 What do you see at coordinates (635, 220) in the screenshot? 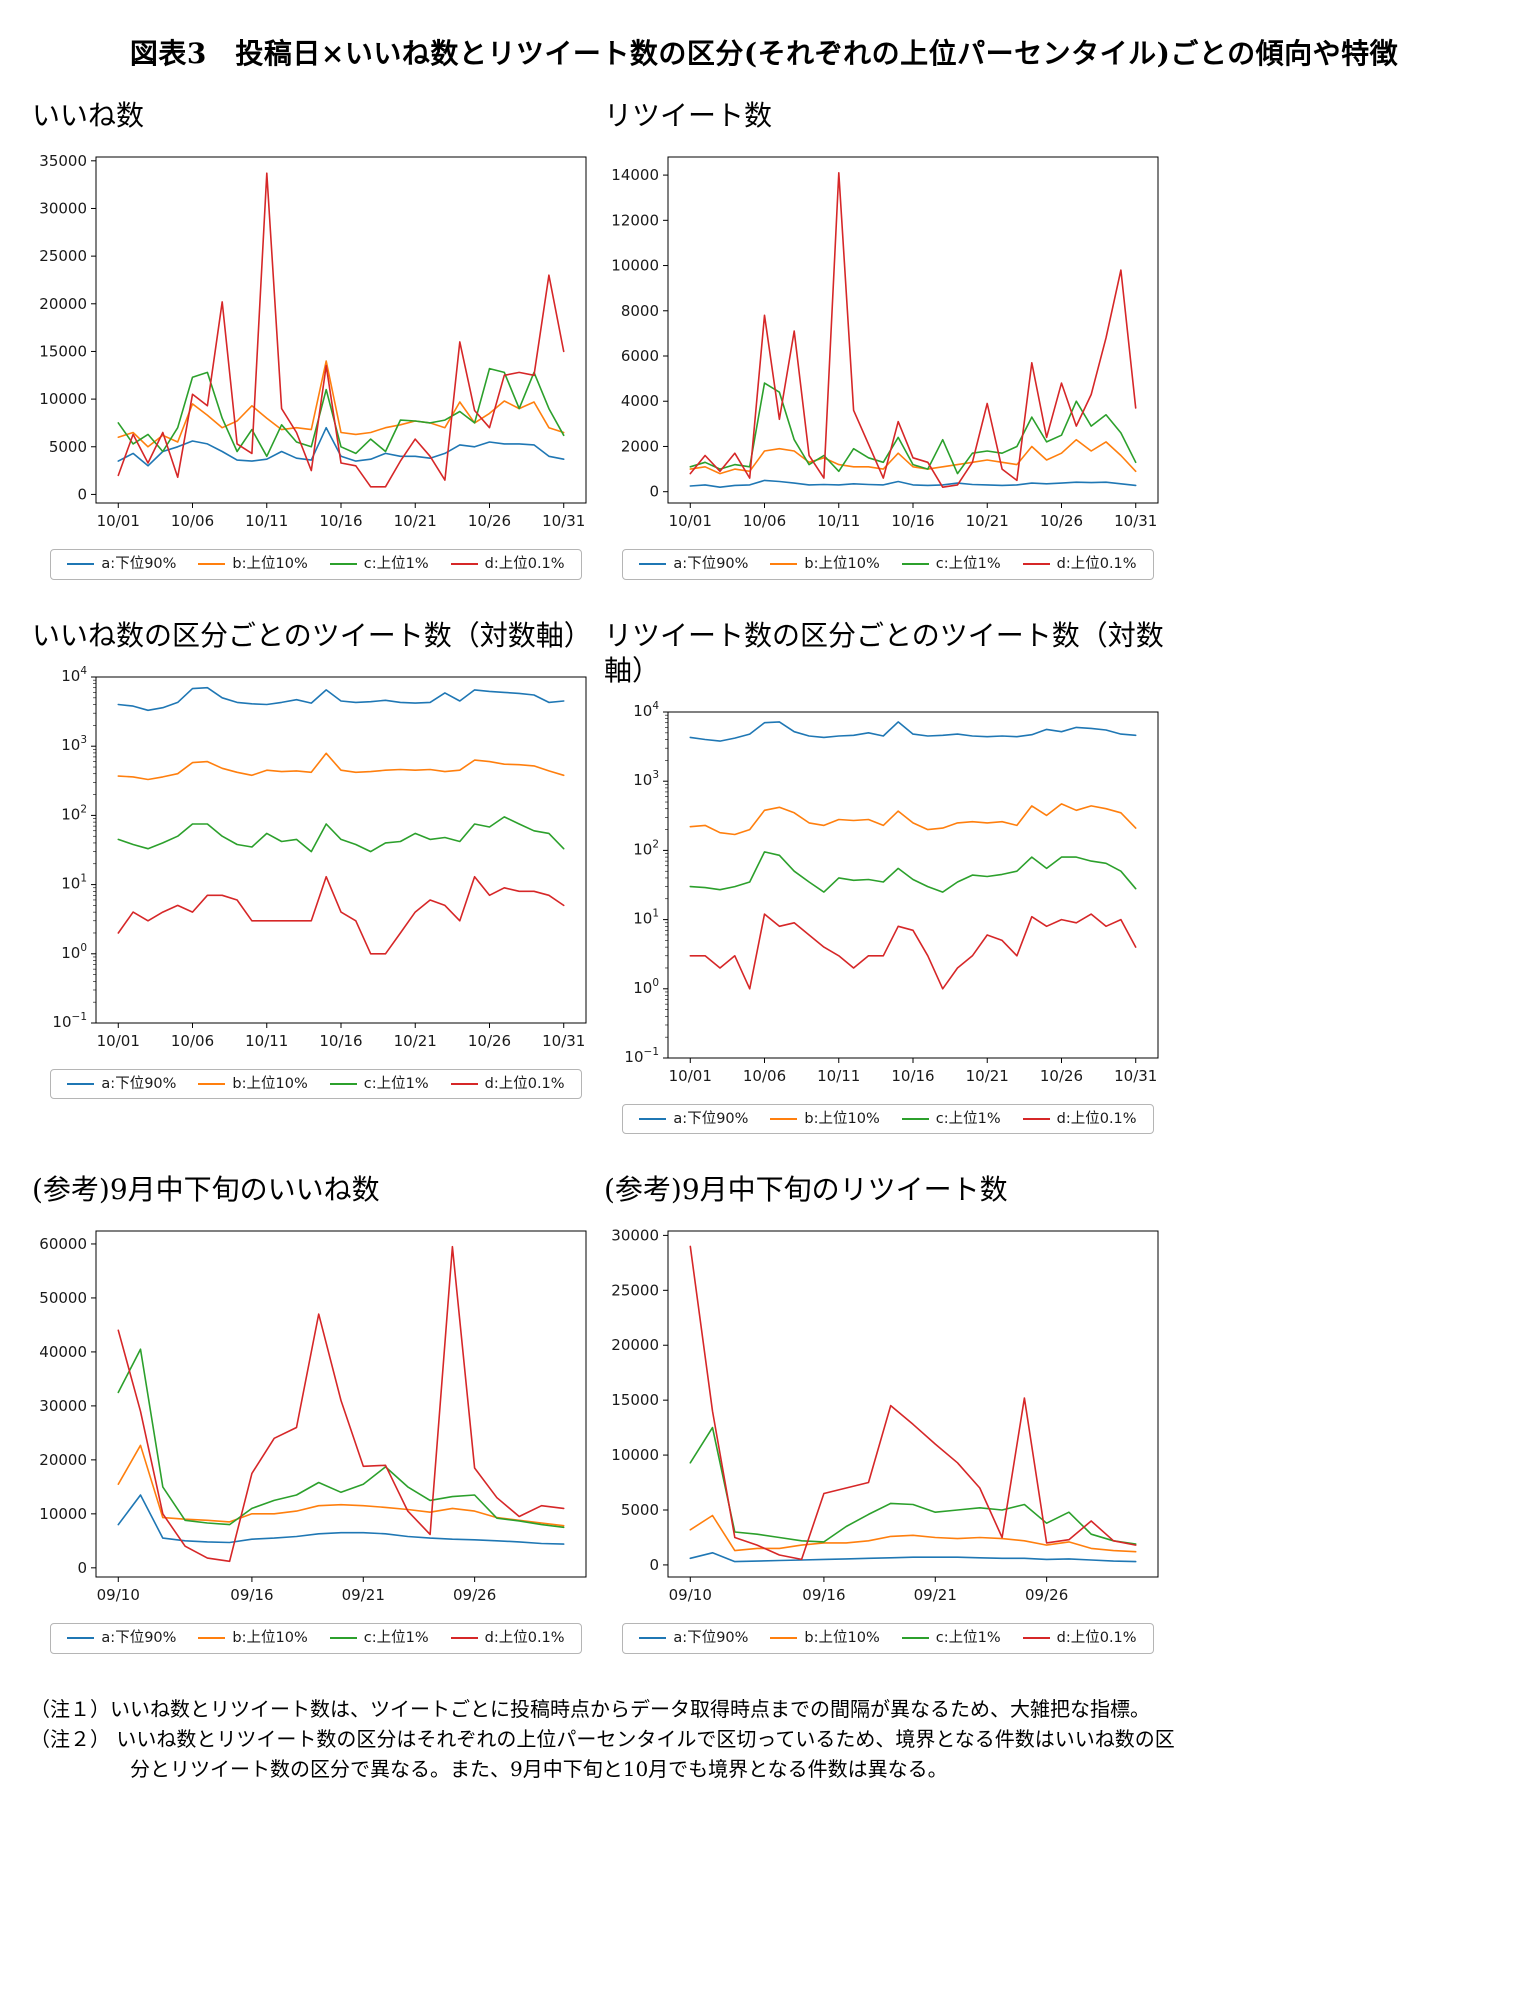
I see `svg-text: 12000` at bounding box center [635, 220].